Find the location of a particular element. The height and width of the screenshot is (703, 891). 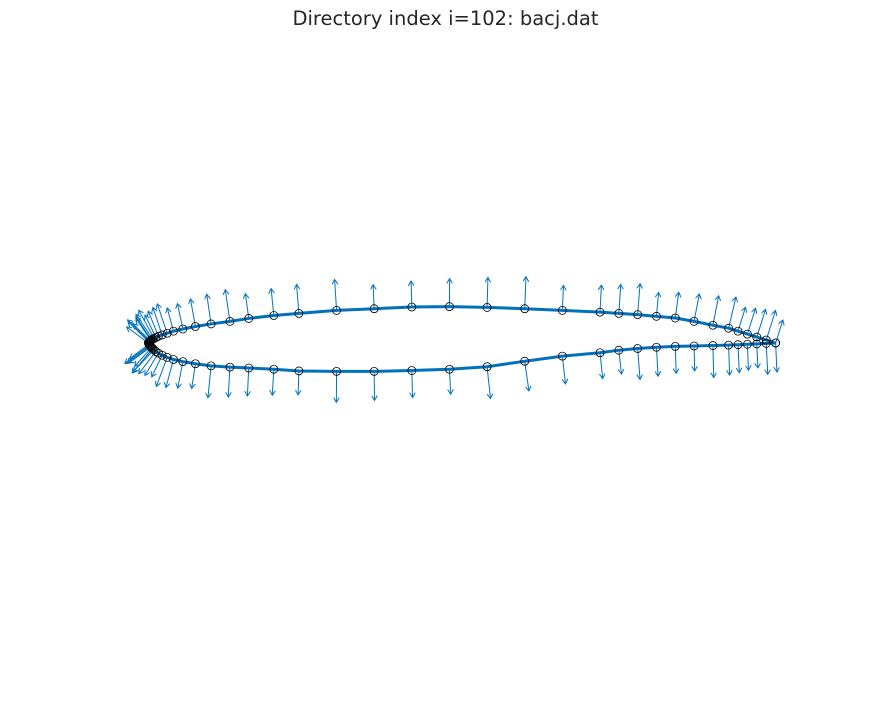

airfoil-curve is located at coordinates (462, 339).